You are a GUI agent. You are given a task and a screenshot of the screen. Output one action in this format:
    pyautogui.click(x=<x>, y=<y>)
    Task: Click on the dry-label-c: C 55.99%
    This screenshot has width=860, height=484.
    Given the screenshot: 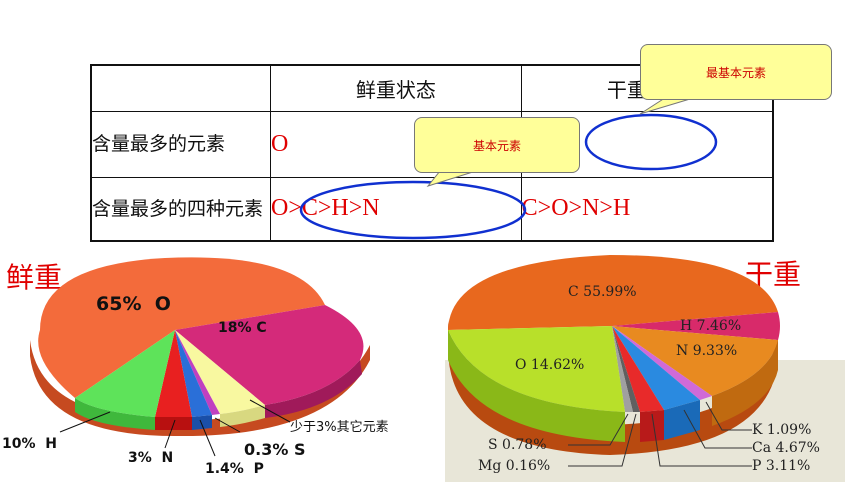 What is the action you would take?
    pyautogui.click(x=602, y=292)
    